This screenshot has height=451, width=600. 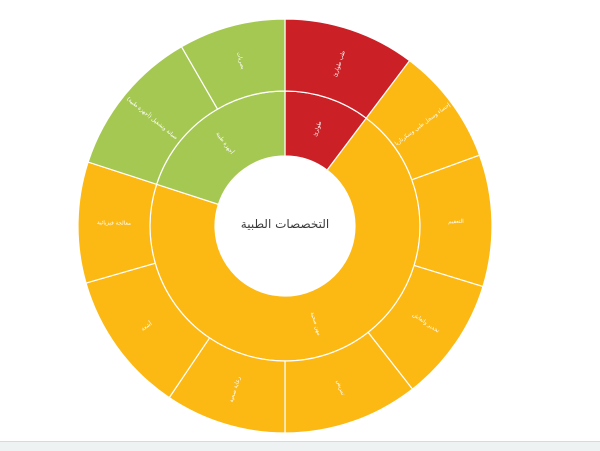 I want to click on chart-center-label: التخصصات الطبية, so click(x=285, y=224).